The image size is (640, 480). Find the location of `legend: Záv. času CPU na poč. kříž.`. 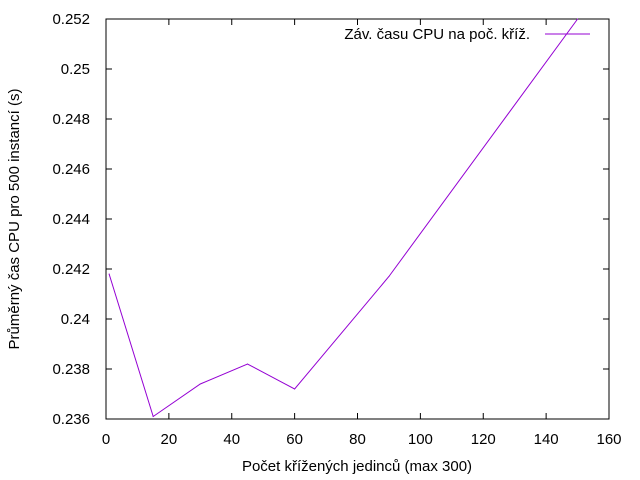

legend: Záv. času CPU na poč. kříž. is located at coordinates (467, 34).